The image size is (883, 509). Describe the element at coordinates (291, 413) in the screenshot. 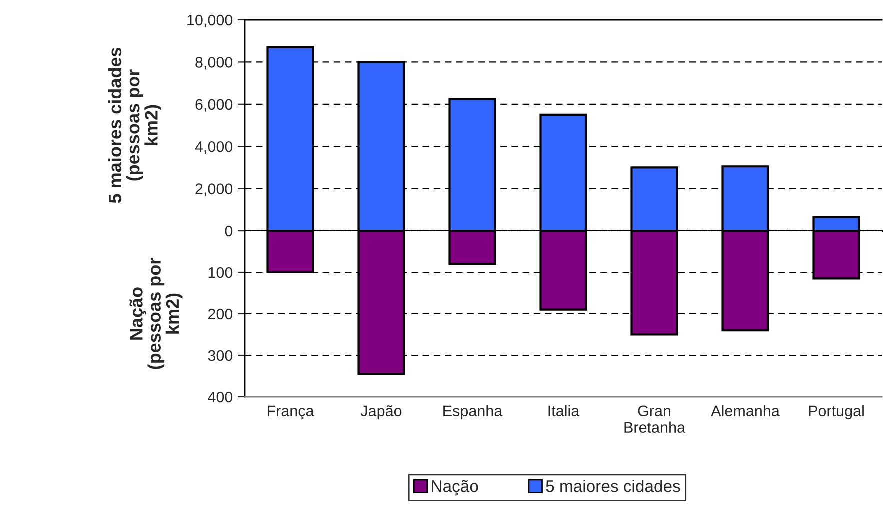

I see `x-tick-label: França` at that location.